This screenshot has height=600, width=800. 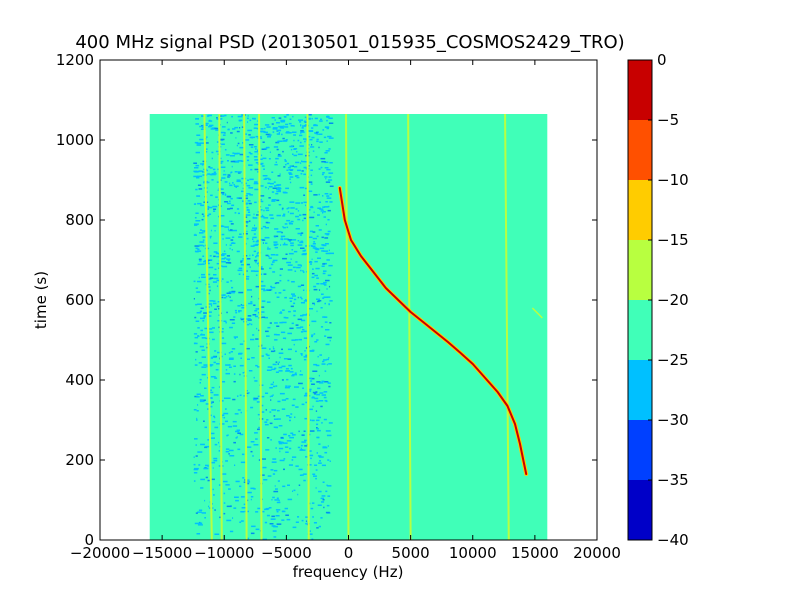 What do you see at coordinates (348, 572) in the screenshot?
I see `x-axis-label: frequency (Hz)` at bounding box center [348, 572].